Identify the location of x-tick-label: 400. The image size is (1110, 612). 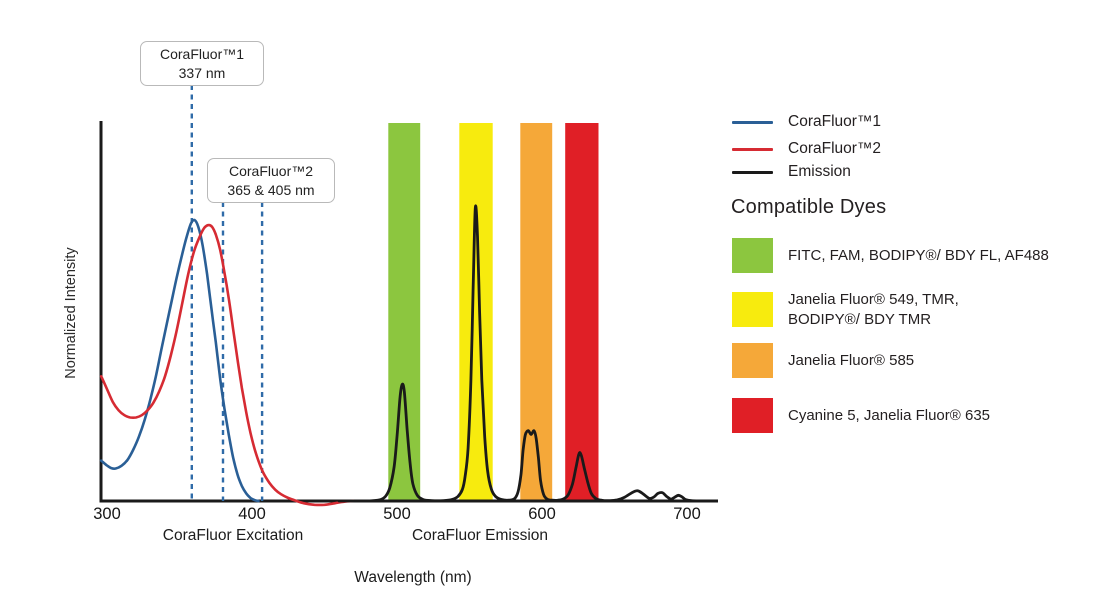
(252, 514).